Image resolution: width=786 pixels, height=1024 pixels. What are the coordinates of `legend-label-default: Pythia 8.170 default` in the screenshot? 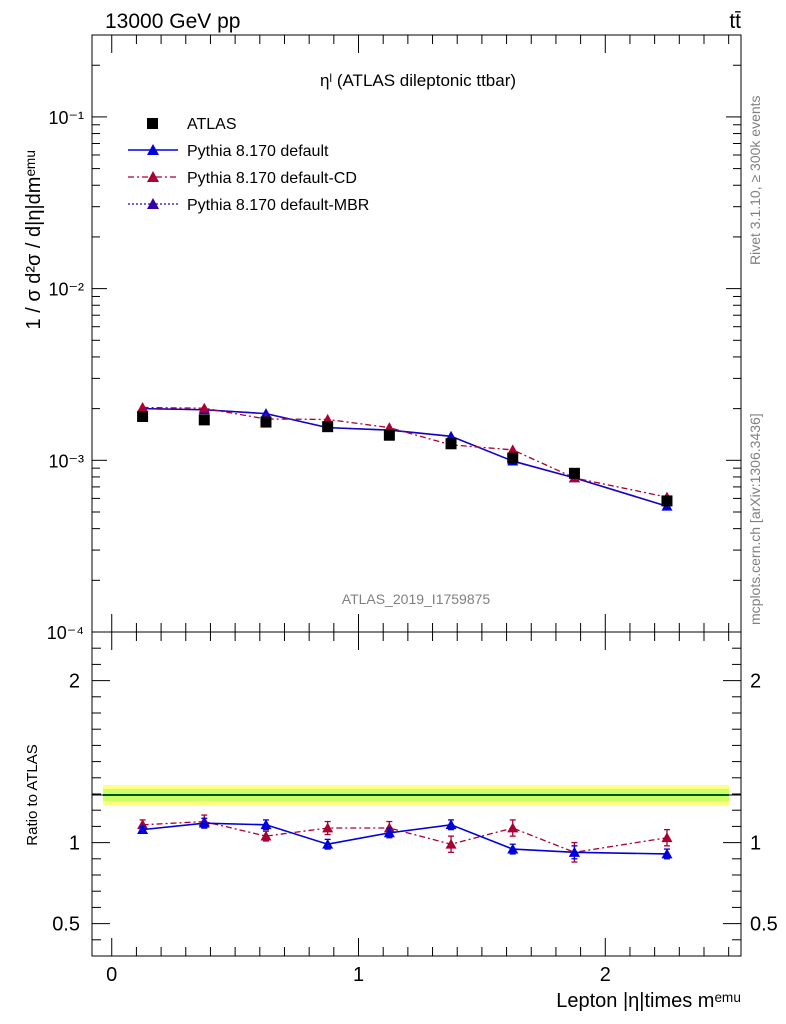 It's located at (258, 151).